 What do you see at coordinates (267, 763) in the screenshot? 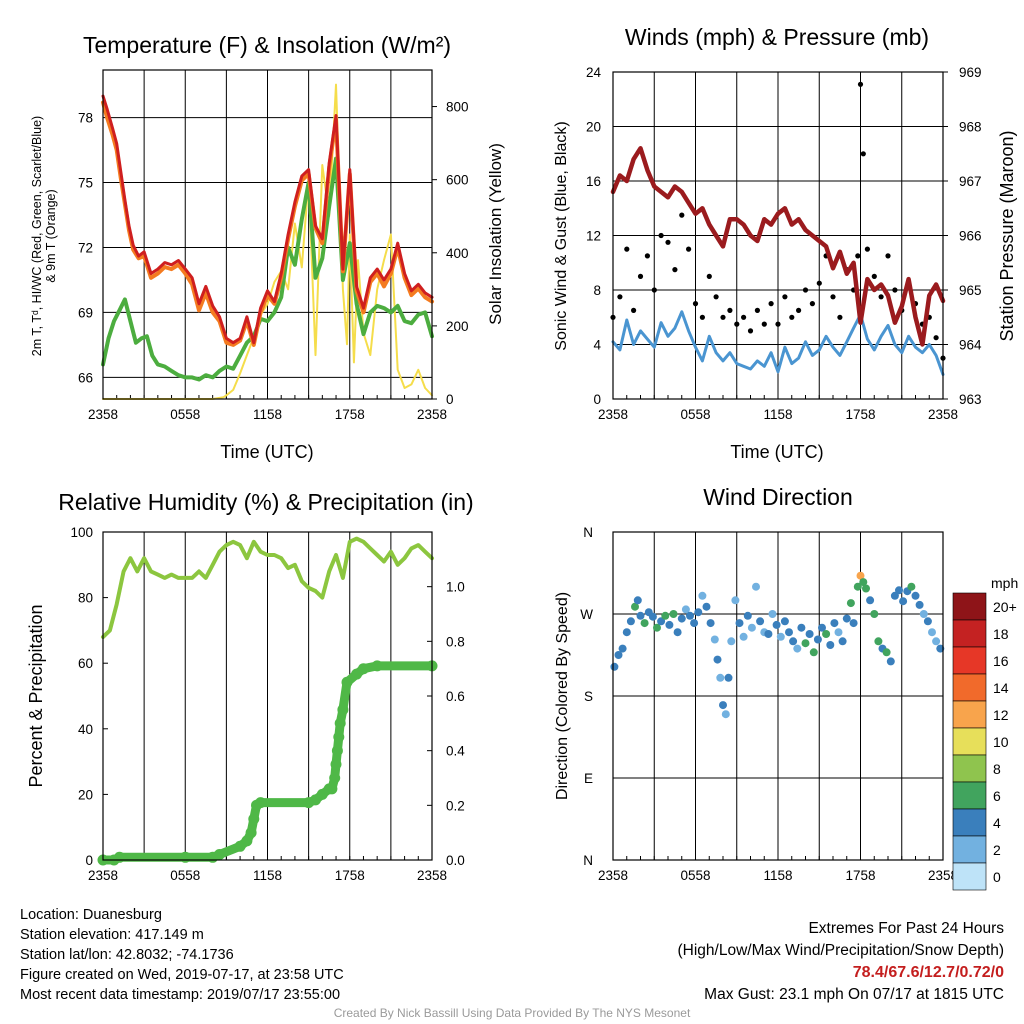
I see `precipitation-line` at bounding box center [267, 763].